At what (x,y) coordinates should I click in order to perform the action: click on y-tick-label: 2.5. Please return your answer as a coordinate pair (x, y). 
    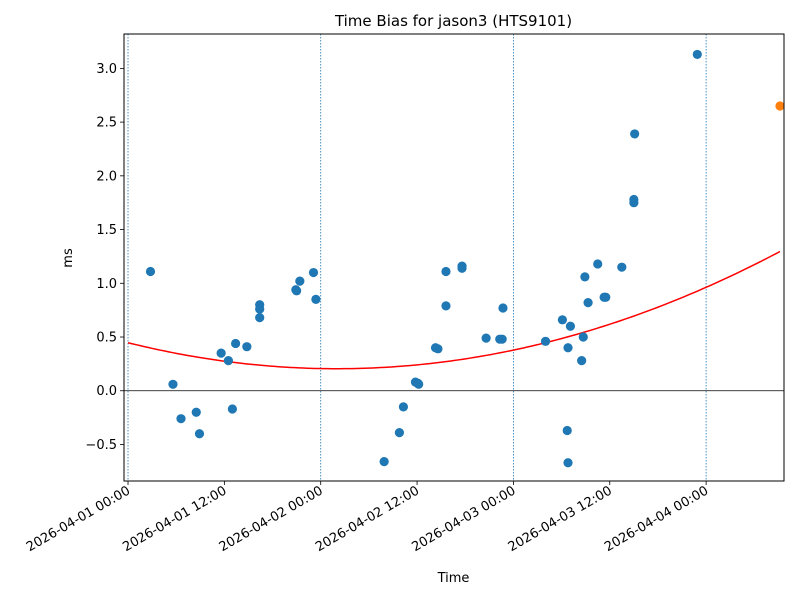
    Looking at the image, I should click on (106, 123).